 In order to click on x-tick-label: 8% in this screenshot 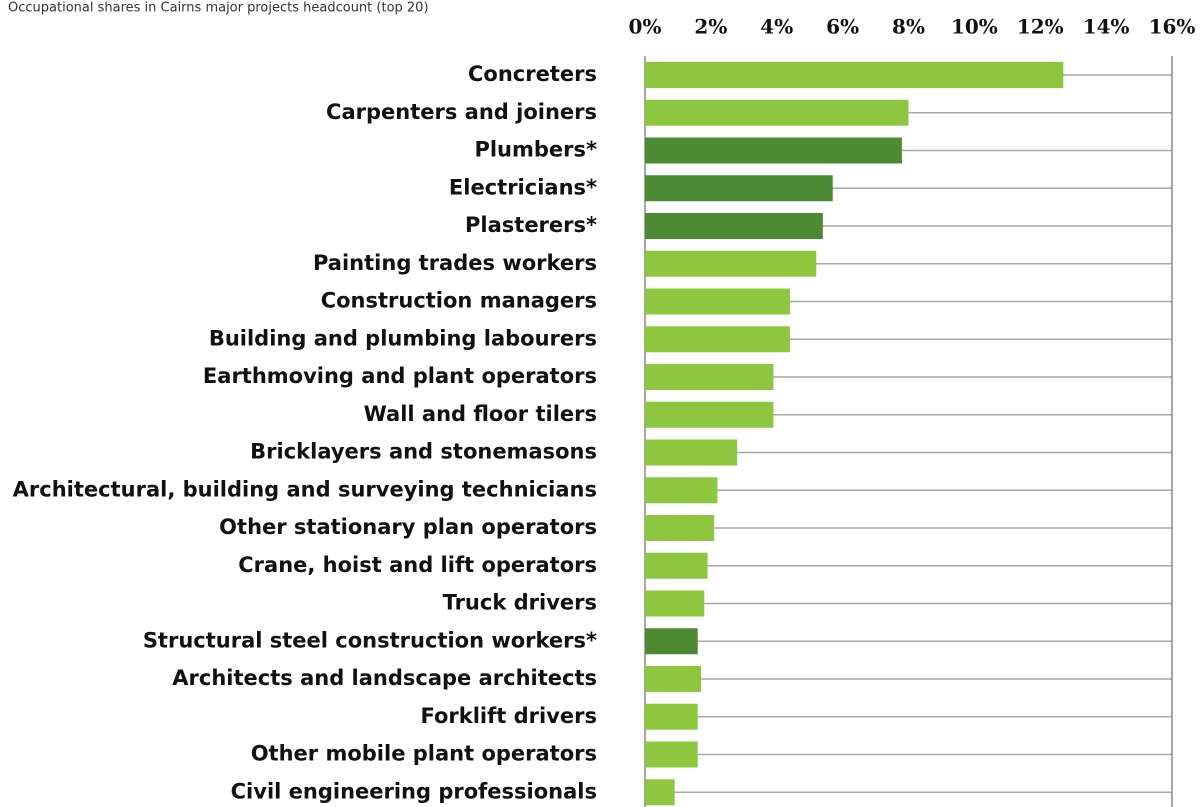, I will do `click(908, 27)`.